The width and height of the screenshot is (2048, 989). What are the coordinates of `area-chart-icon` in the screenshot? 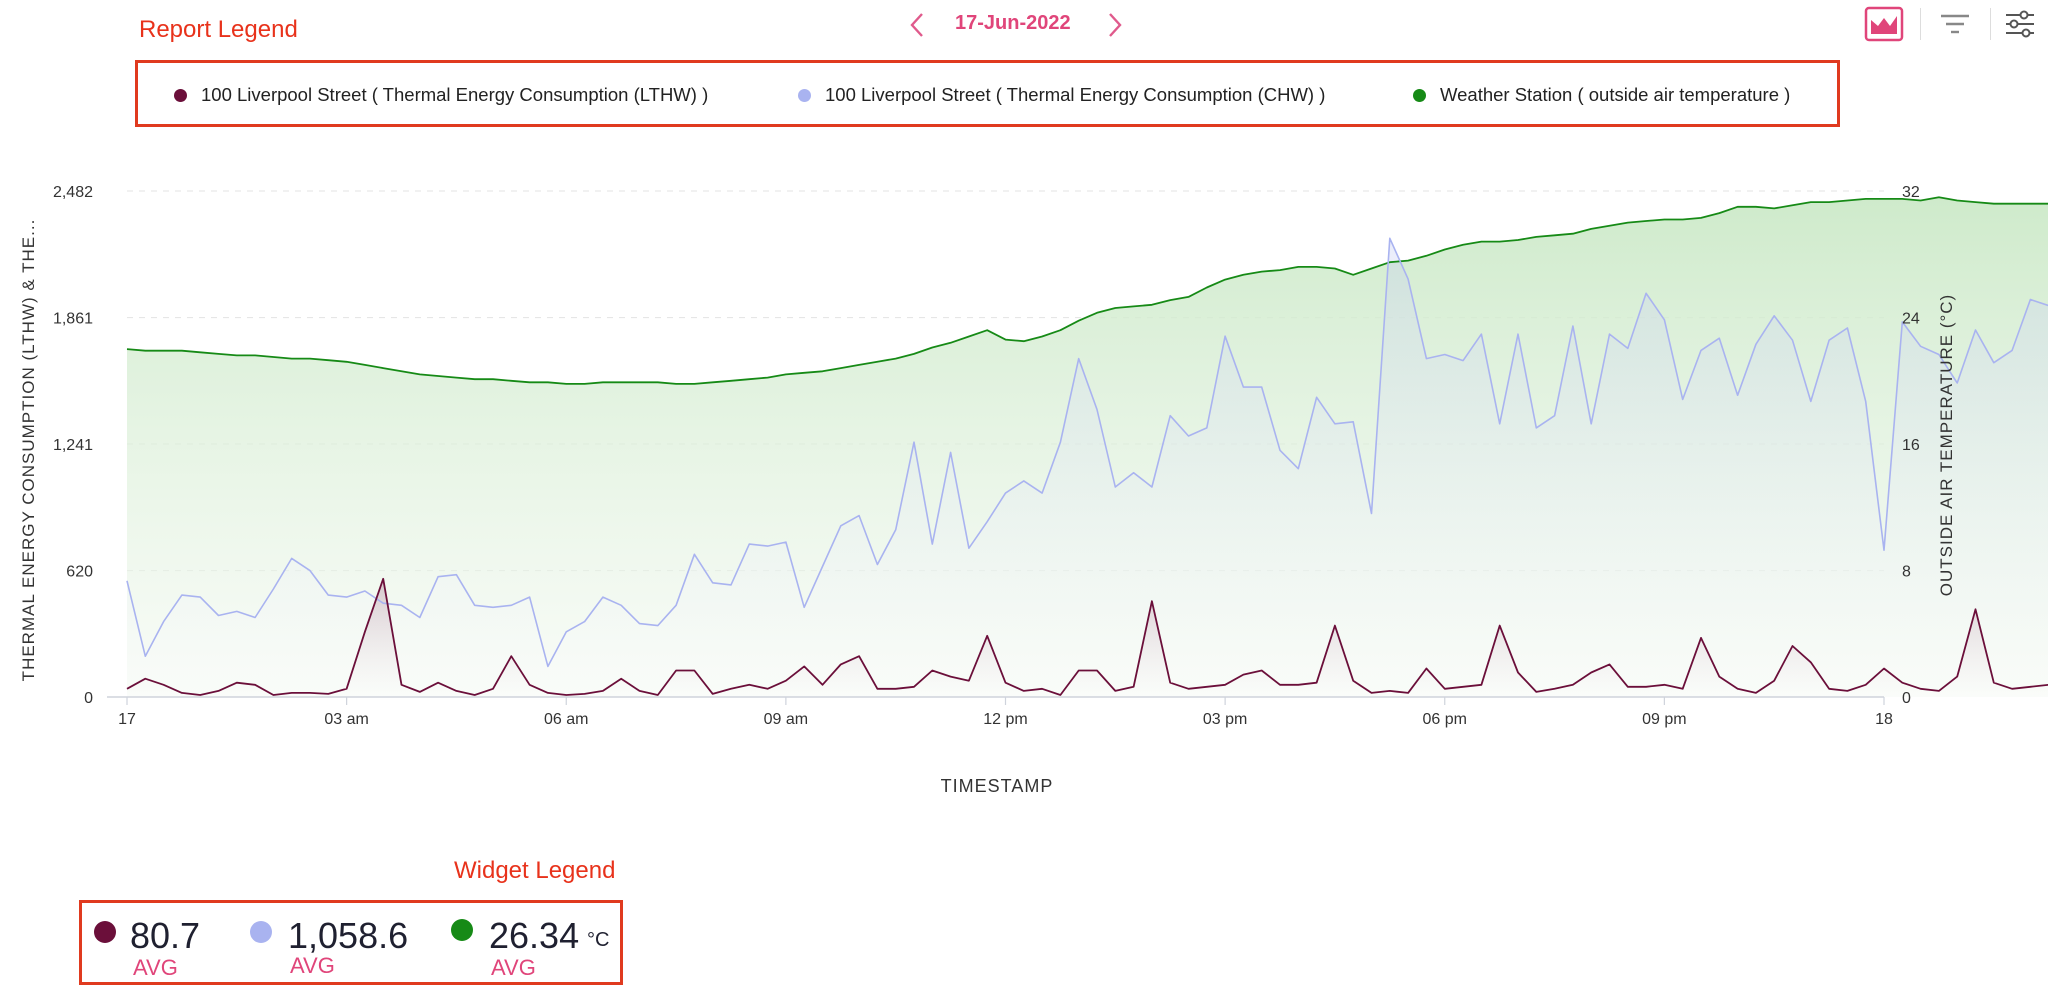 It's located at (1884, 24).